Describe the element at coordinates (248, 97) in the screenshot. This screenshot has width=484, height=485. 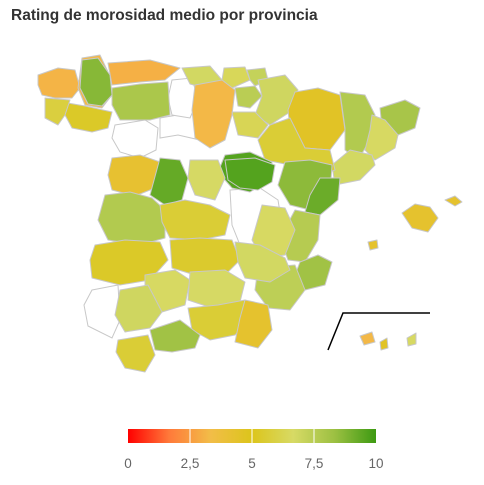
I see `province-alava` at that location.